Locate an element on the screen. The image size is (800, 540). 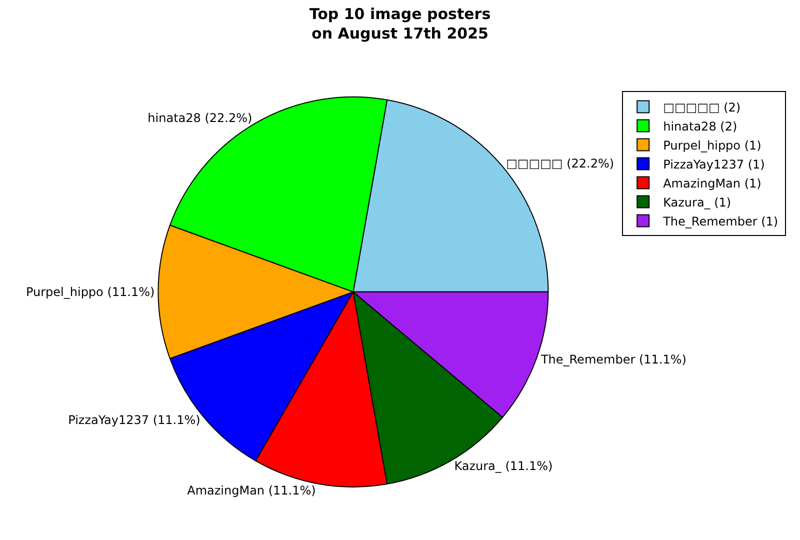
chart-title: Top 10 image posters on August 17th 2025 is located at coordinates (400, 23).